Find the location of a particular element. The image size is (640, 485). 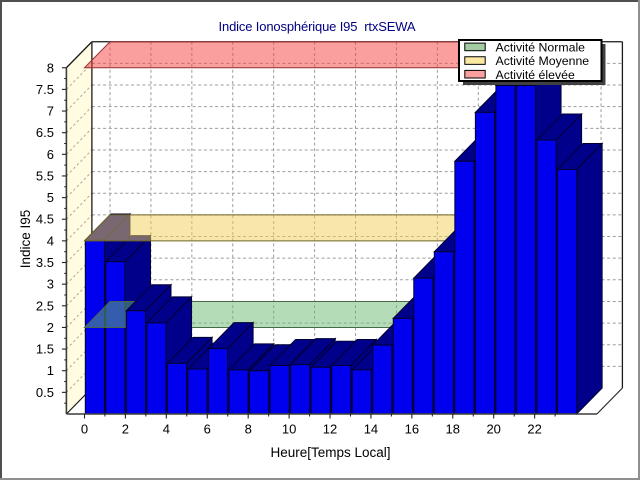

svg-text: 16 is located at coordinates (412, 429).